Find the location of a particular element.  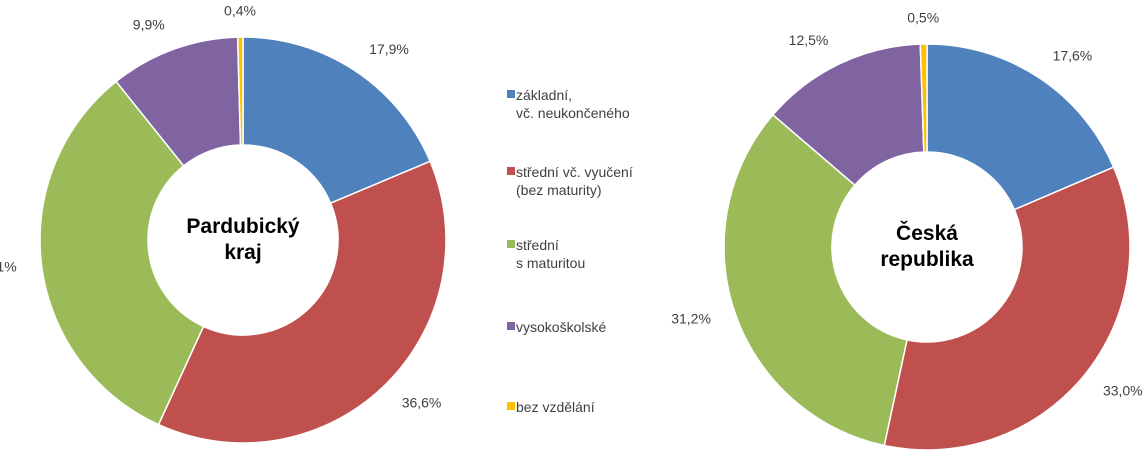

value-label: 17,6% is located at coordinates (1073, 55).